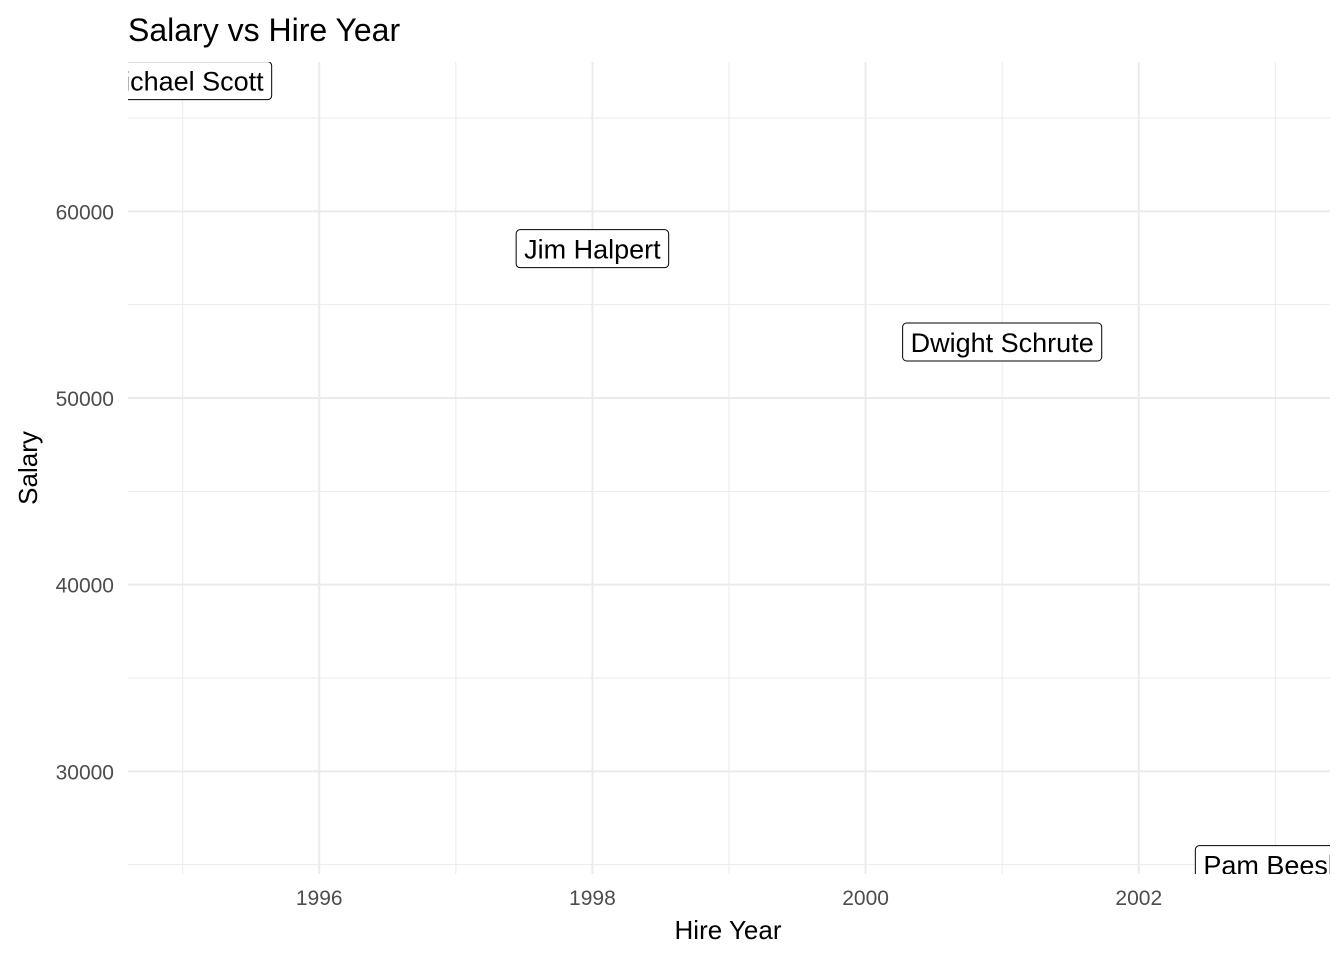  What do you see at coordinates (28, 468) in the screenshot?
I see `y-axis-title: Salary` at bounding box center [28, 468].